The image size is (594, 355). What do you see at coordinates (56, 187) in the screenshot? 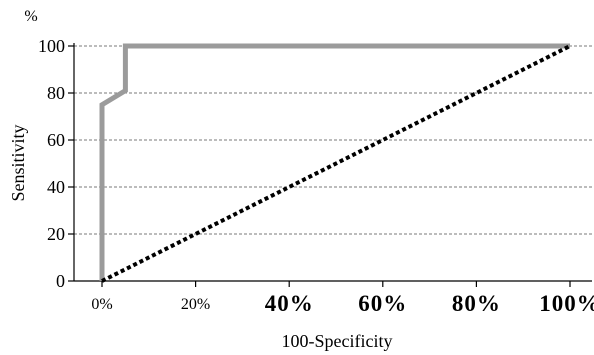
I see `y-tick-label-40: 40` at bounding box center [56, 187].